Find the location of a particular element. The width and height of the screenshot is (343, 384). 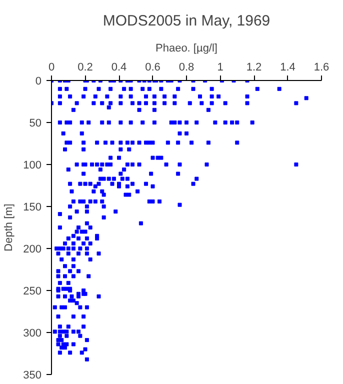

x-tick-label: 0 is located at coordinates (51, 68).